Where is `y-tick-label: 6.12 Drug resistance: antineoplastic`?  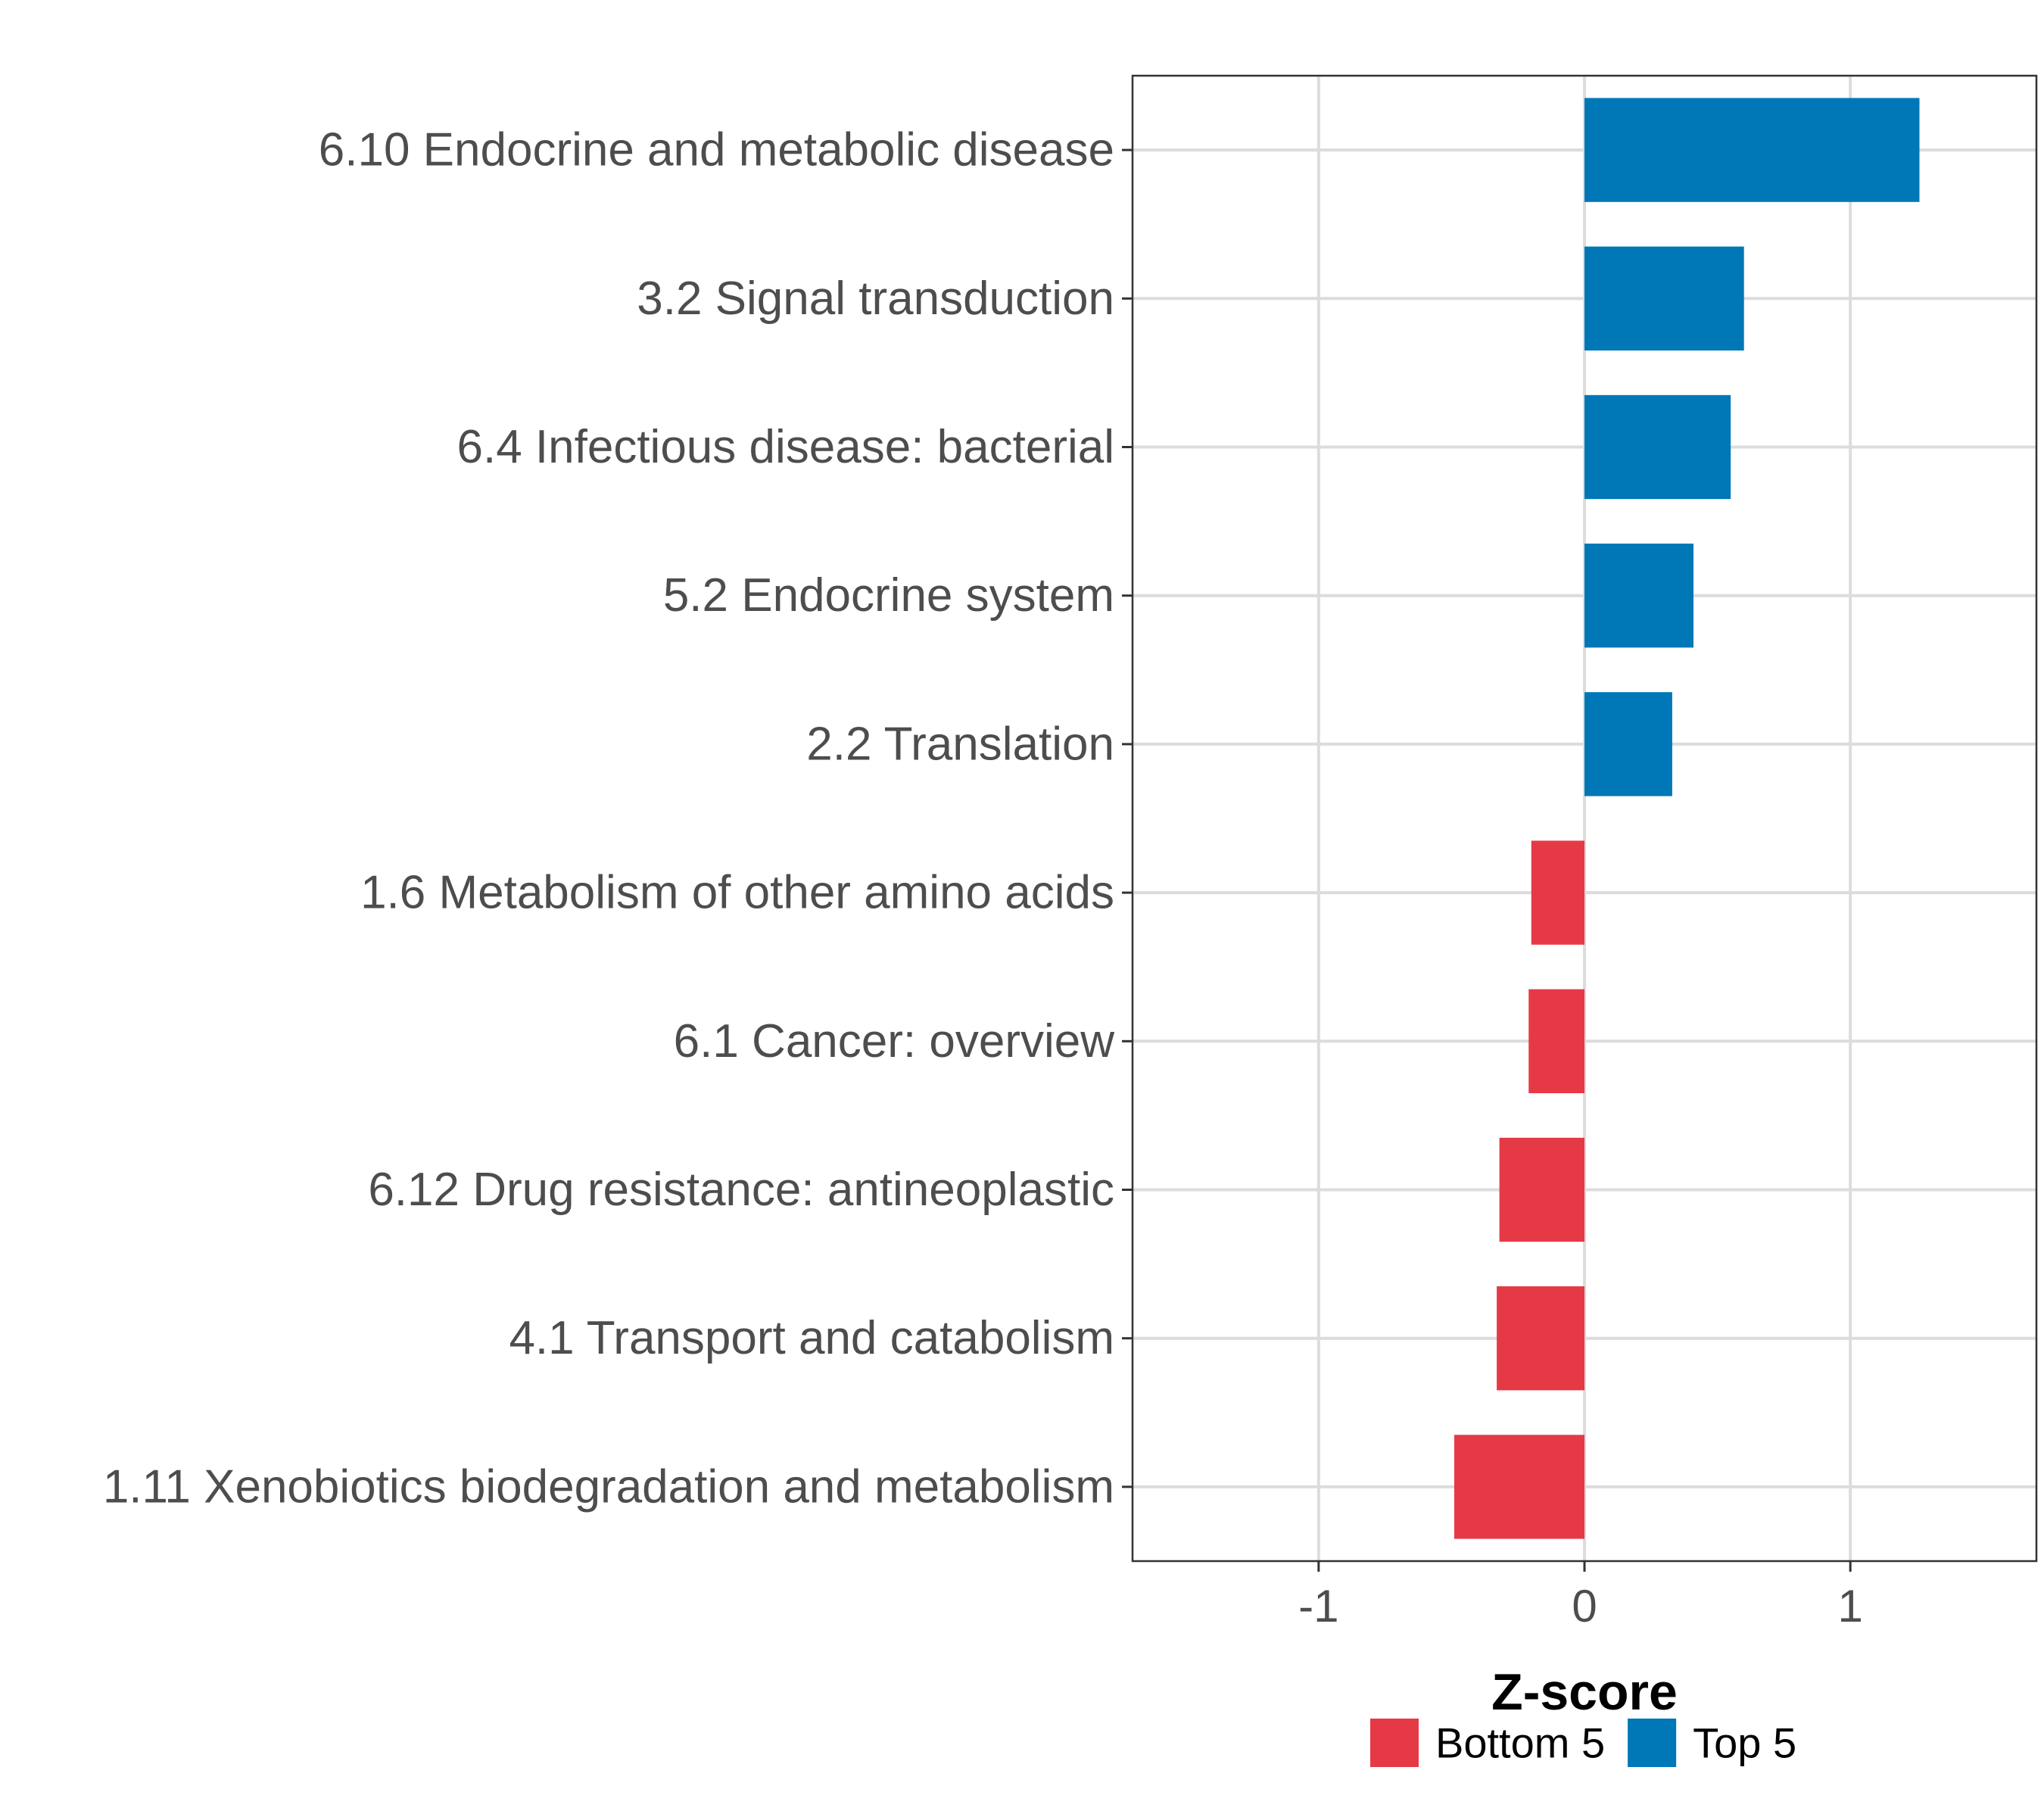 y-tick-label: 6.12 Drug resistance: antineoplastic is located at coordinates (741, 1190).